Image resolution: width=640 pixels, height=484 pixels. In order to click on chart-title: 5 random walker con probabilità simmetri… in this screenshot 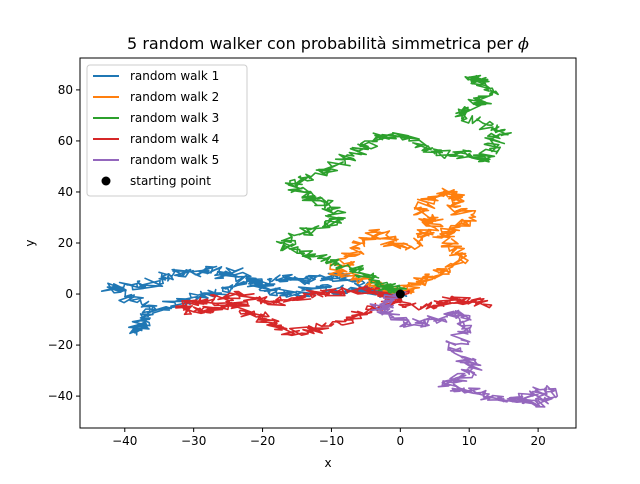, I will do `click(328, 43)`.